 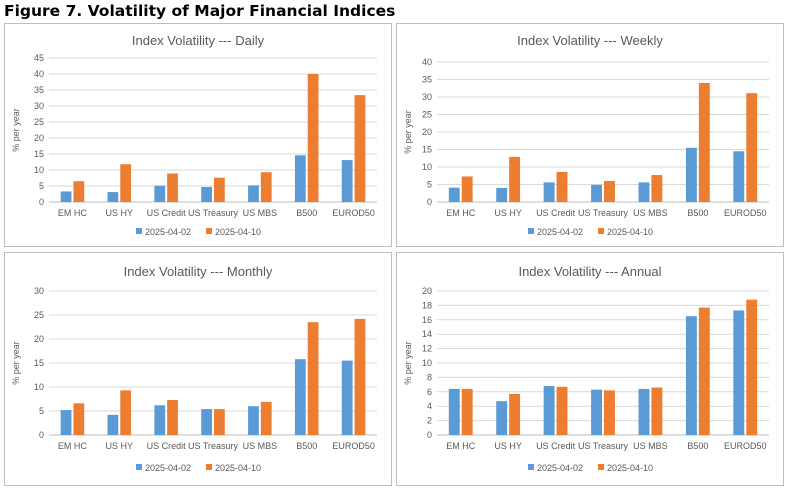 What do you see at coordinates (589, 271) in the screenshot?
I see `chart-title: Index Volatility --- Annual` at bounding box center [589, 271].